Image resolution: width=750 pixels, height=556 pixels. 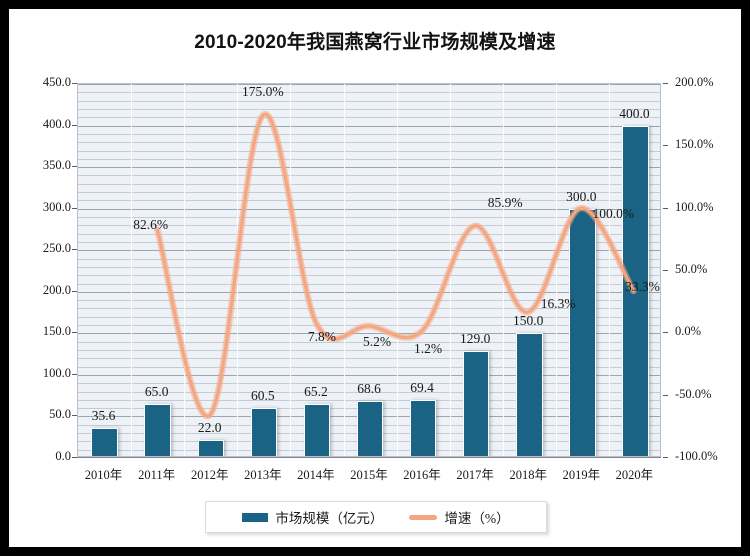 I want to click on growth-rate-label-2013年: 175.0%, so click(x=263, y=92).